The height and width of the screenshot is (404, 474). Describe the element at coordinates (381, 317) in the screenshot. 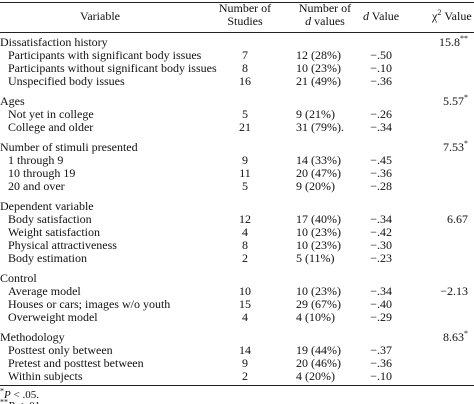

I see `d-value: −.29` at that location.